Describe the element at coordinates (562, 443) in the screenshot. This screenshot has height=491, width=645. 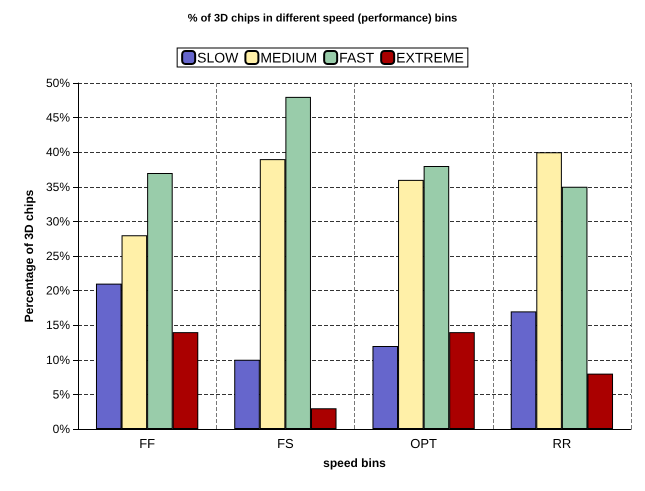
I see `x-tick-label: RR` at that location.